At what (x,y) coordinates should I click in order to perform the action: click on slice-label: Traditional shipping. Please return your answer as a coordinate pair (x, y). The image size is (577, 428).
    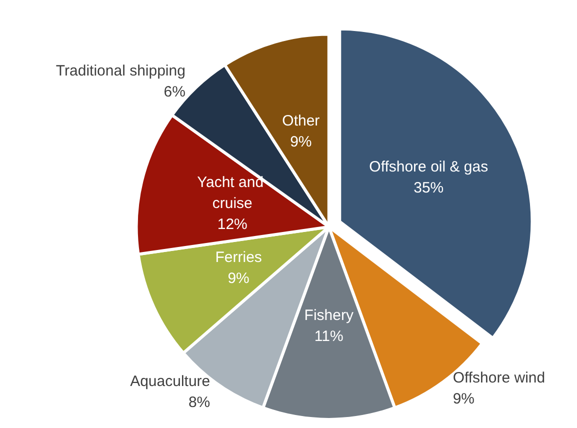
    Looking at the image, I should click on (121, 71).